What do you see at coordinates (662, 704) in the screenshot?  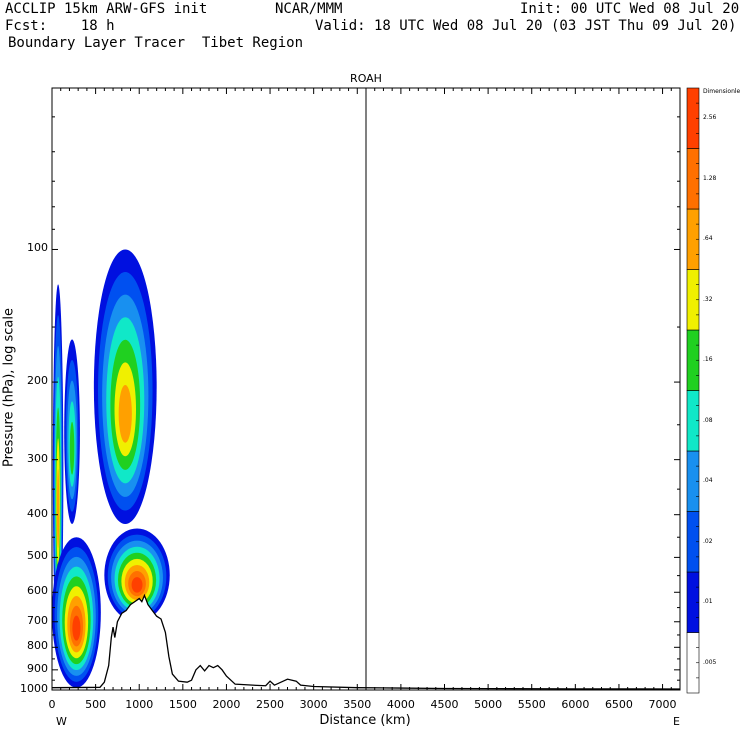 I see `x-tick-label: 7000` at bounding box center [662, 704].